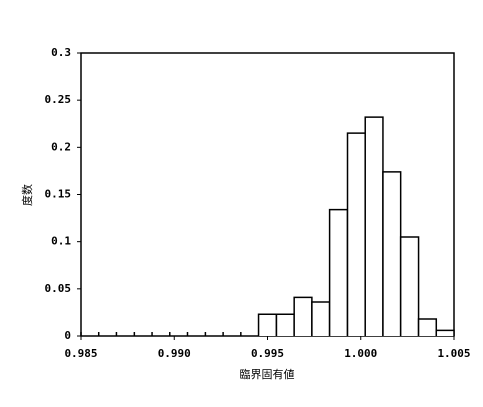 Image resolution: width=483 pixels, height=407 pixels. I want to click on y-tick-label: 0.2, so click(61, 146).